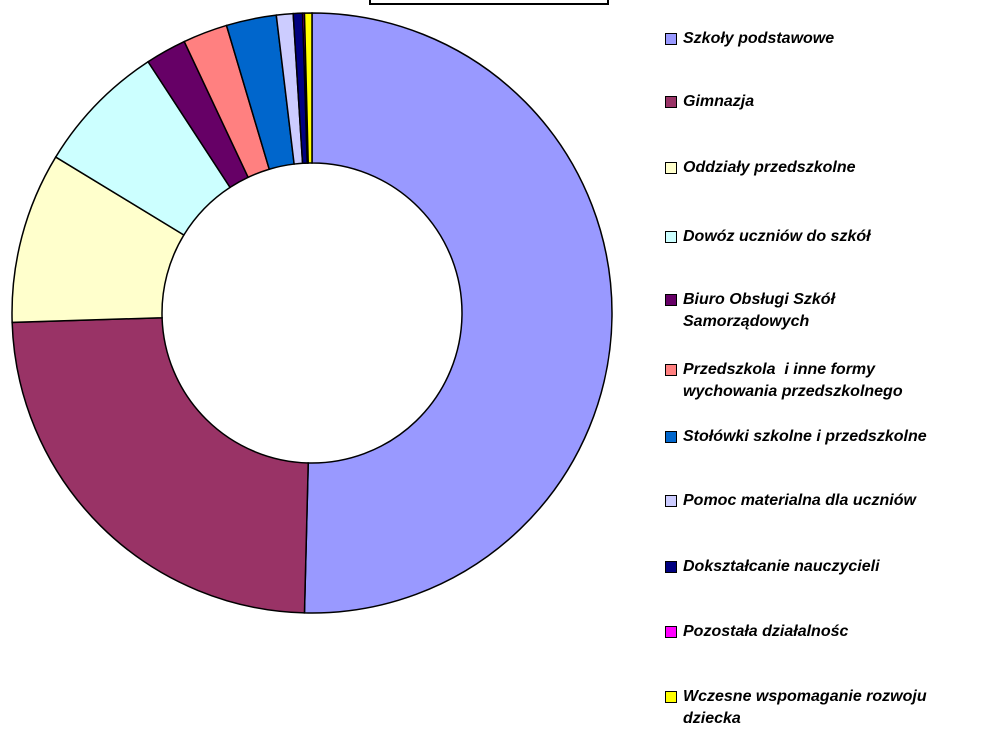 This screenshot has height=735, width=1006. Describe the element at coordinates (777, 236) in the screenshot. I see `legend-label: Dowóz uczniów do szkół` at that location.